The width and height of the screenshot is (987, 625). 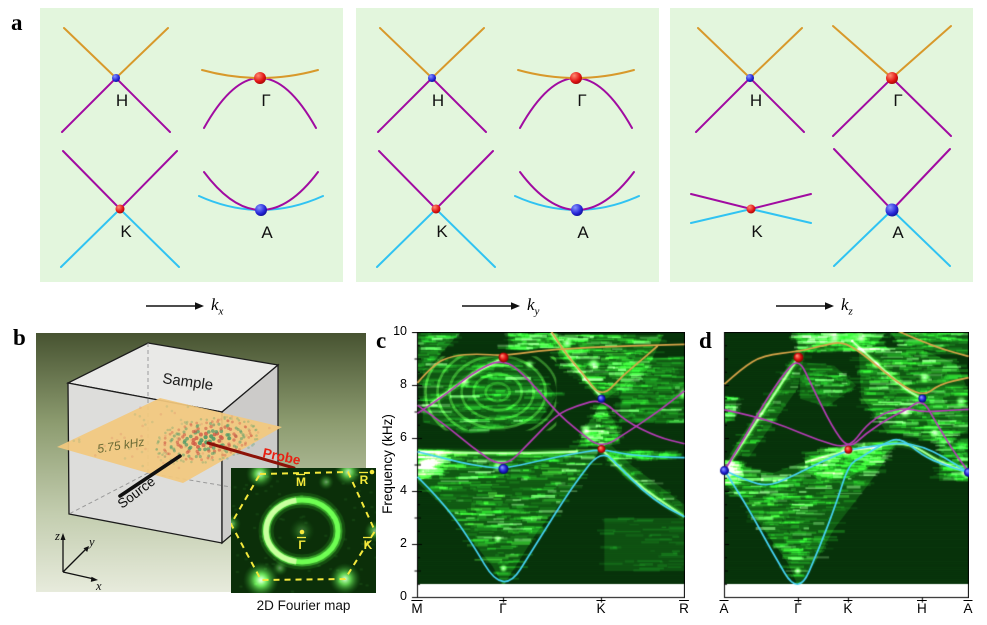 What do you see at coordinates (364, 480) in the screenshot?
I see `inset-label-R: R` at bounding box center [364, 480].